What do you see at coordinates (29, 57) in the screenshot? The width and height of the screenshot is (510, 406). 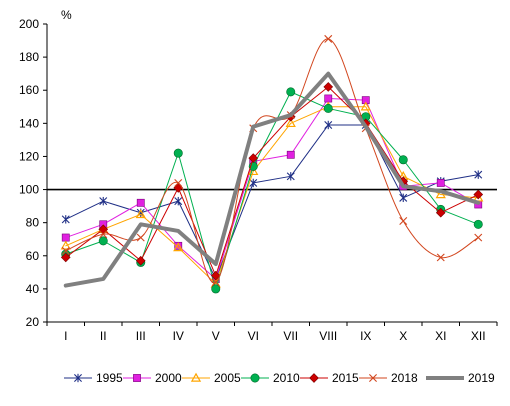 I see `y-tick-label: 180` at bounding box center [29, 57].